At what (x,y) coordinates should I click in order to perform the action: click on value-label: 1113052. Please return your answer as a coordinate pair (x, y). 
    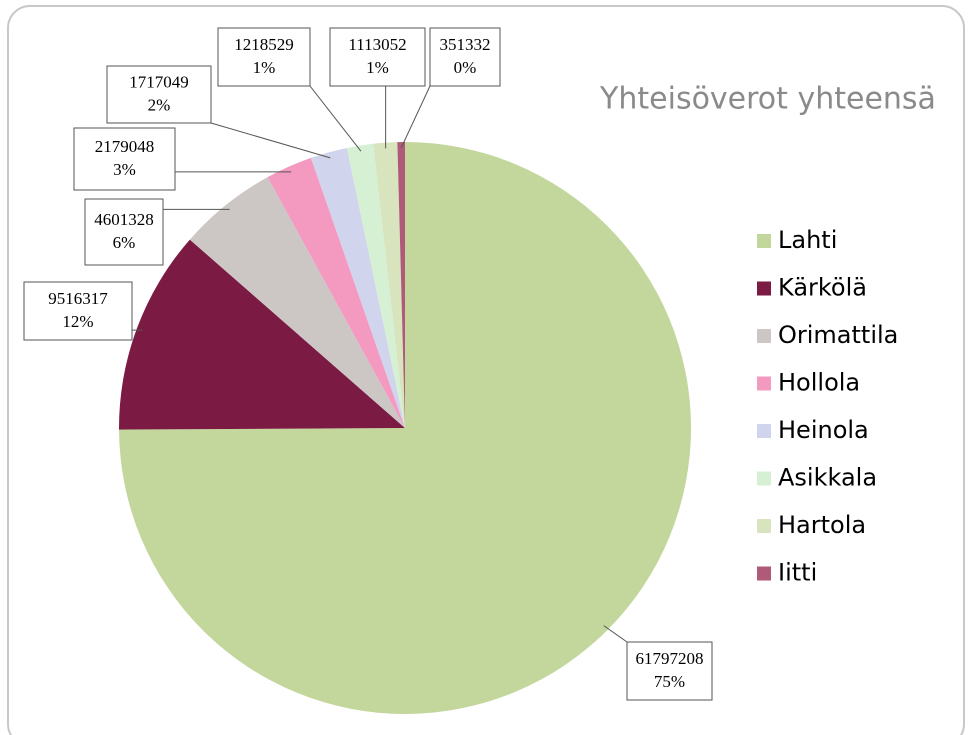
    Looking at the image, I should click on (377, 44).